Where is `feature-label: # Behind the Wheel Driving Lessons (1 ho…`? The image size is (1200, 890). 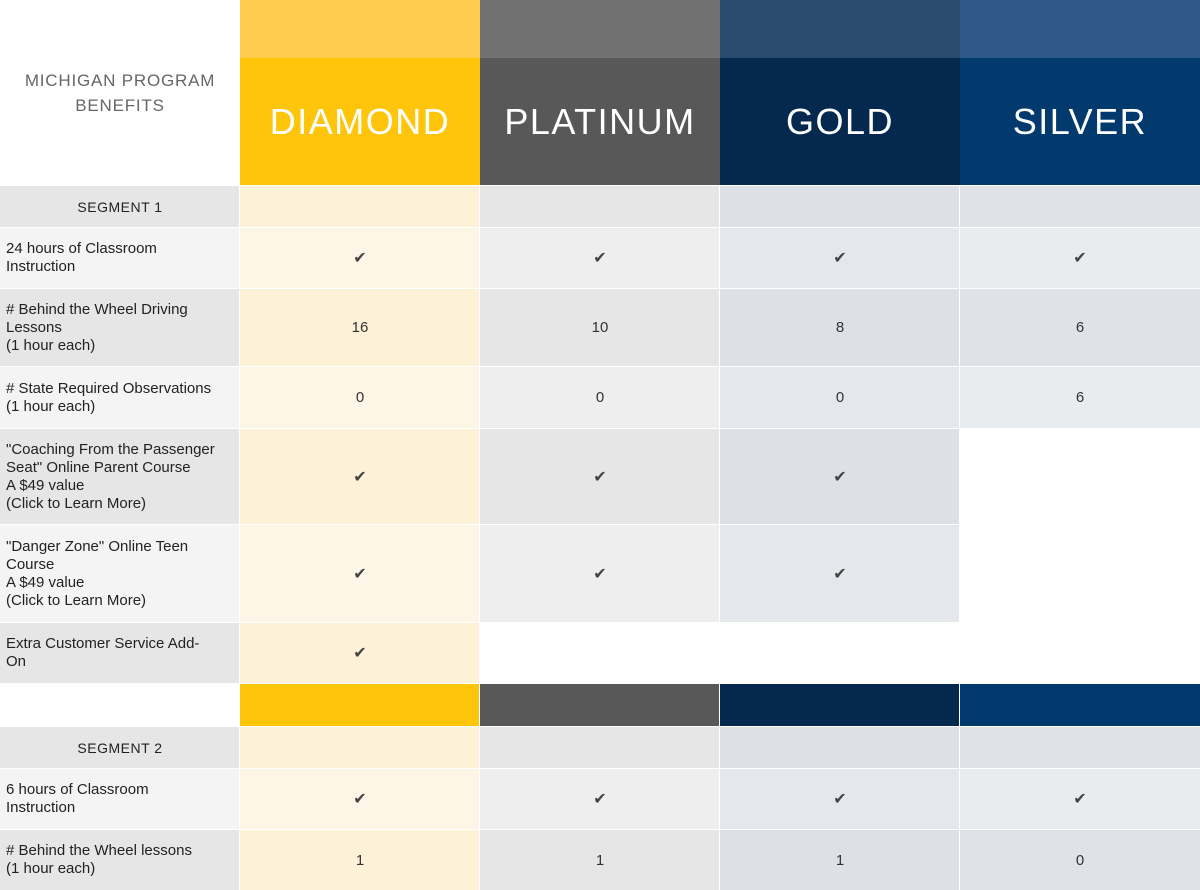
feature-label: # Behind the Wheel Driving Lessons (1 ho… is located at coordinates (120, 327).